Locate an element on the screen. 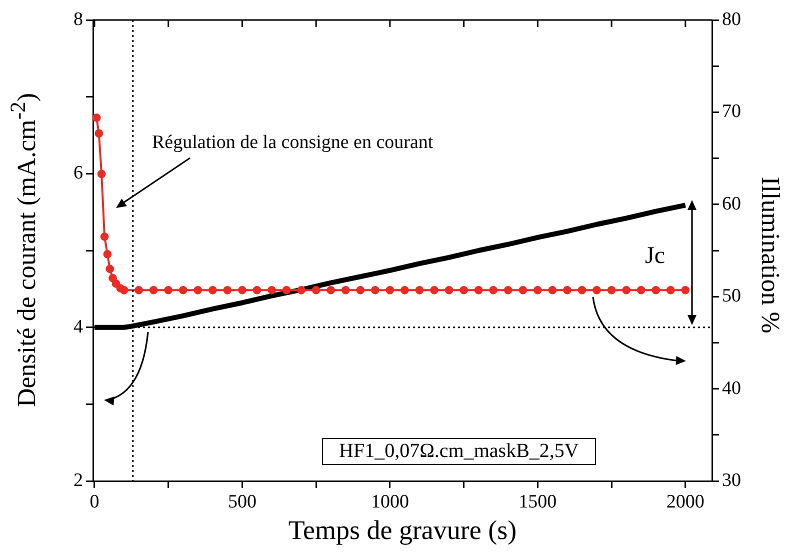 The image size is (792, 552). x-tick-label: 0 is located at coordinates (95, 501).